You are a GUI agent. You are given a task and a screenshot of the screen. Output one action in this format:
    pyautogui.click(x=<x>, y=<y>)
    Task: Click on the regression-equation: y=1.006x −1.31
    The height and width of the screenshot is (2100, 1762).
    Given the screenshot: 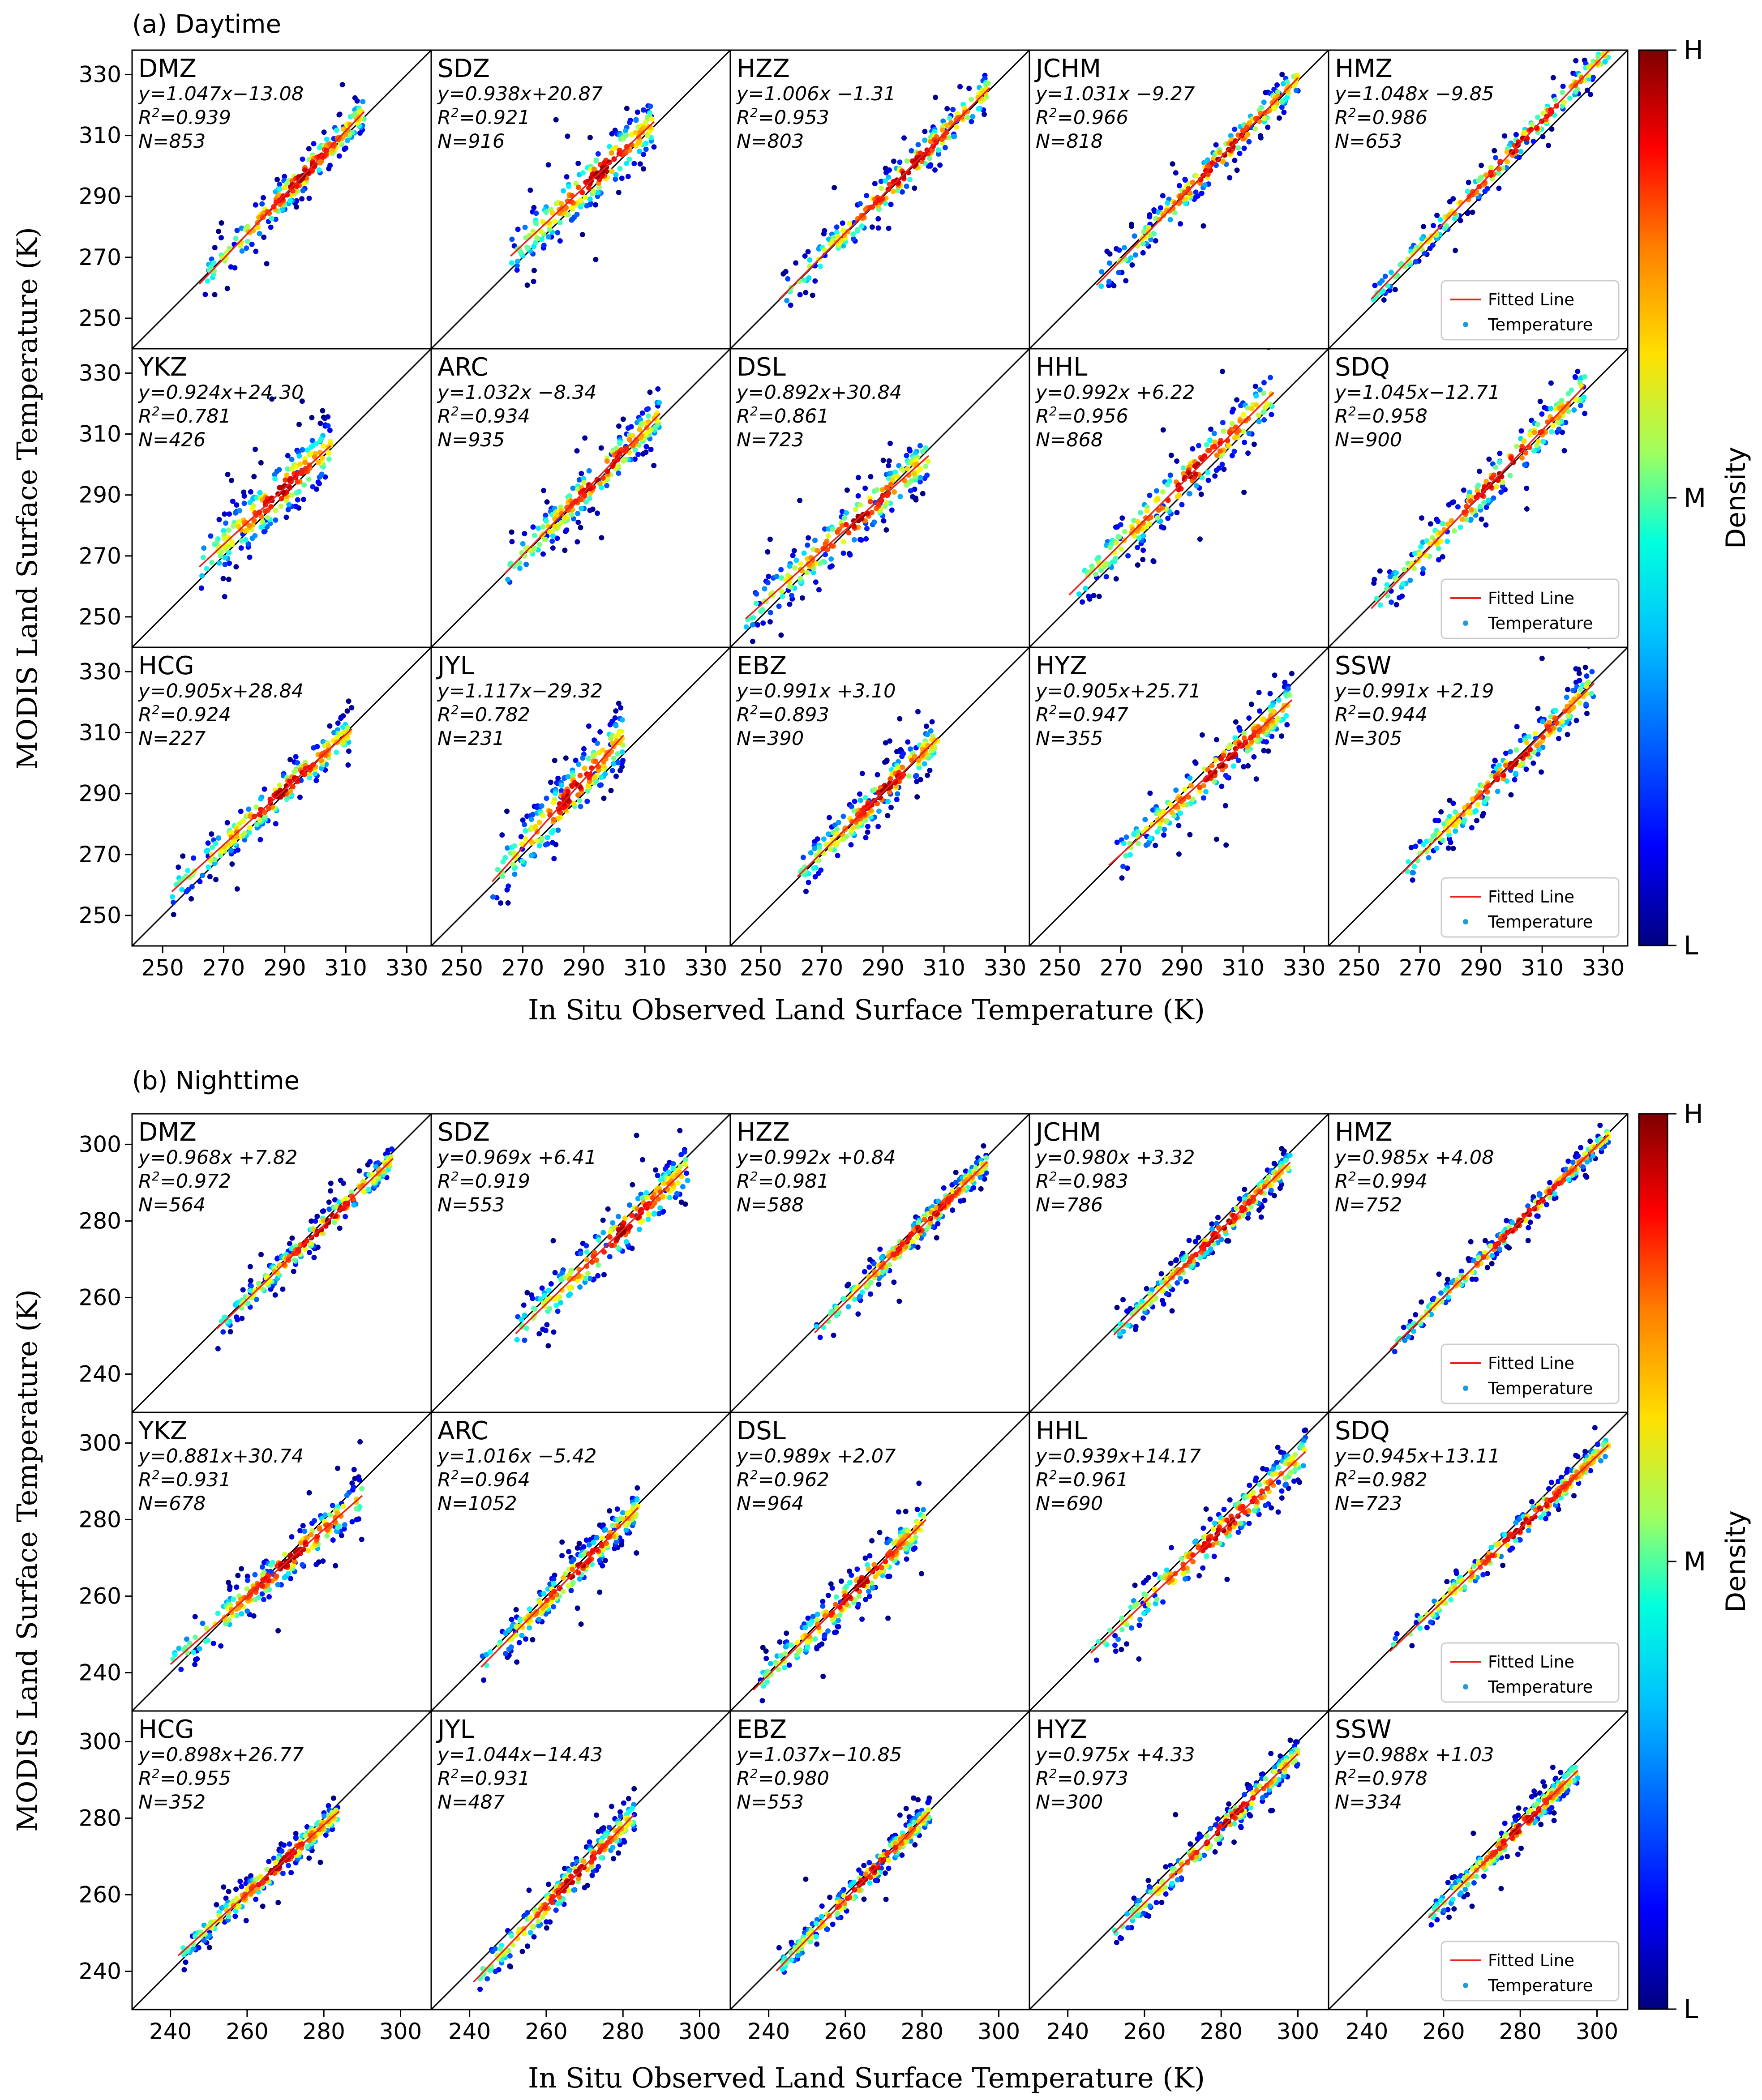 What is the action you would take?
    pyautogui.click(x=816, y=94)
    